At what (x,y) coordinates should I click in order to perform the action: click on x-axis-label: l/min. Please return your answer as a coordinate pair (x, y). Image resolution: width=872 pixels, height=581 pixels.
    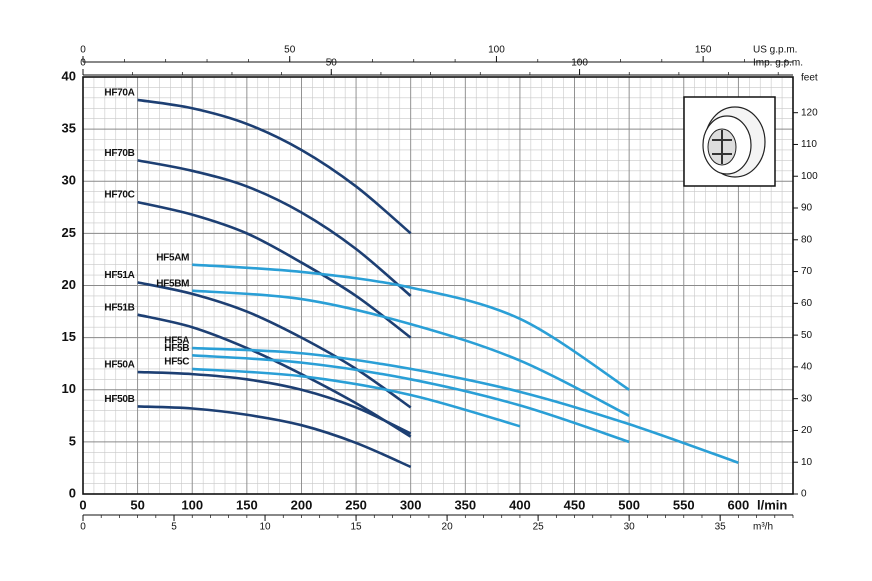
    Looking at the image, I should click on (772, 504).